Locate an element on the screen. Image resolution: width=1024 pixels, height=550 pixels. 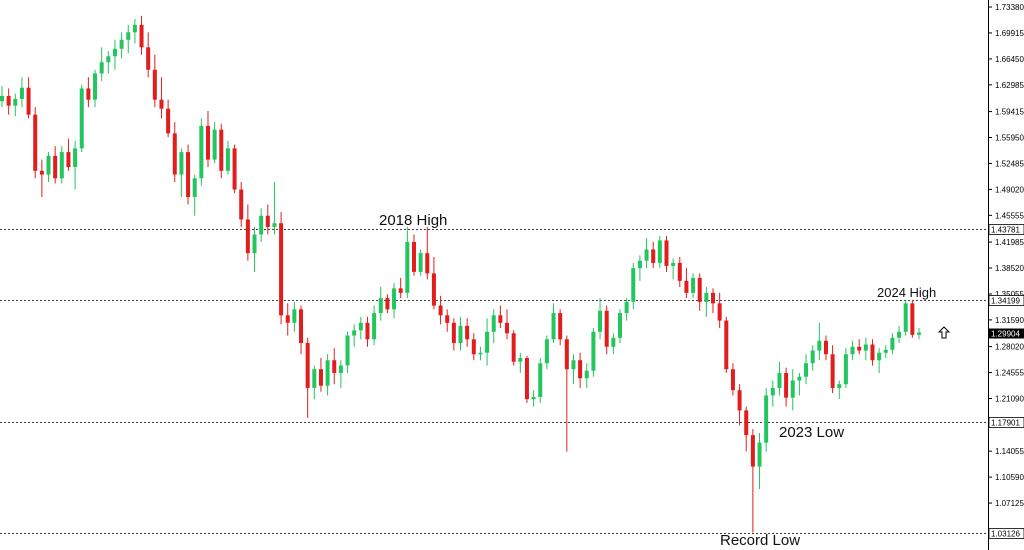
annotation-2018-high: 2018 High is located at coordinates (413, 220).